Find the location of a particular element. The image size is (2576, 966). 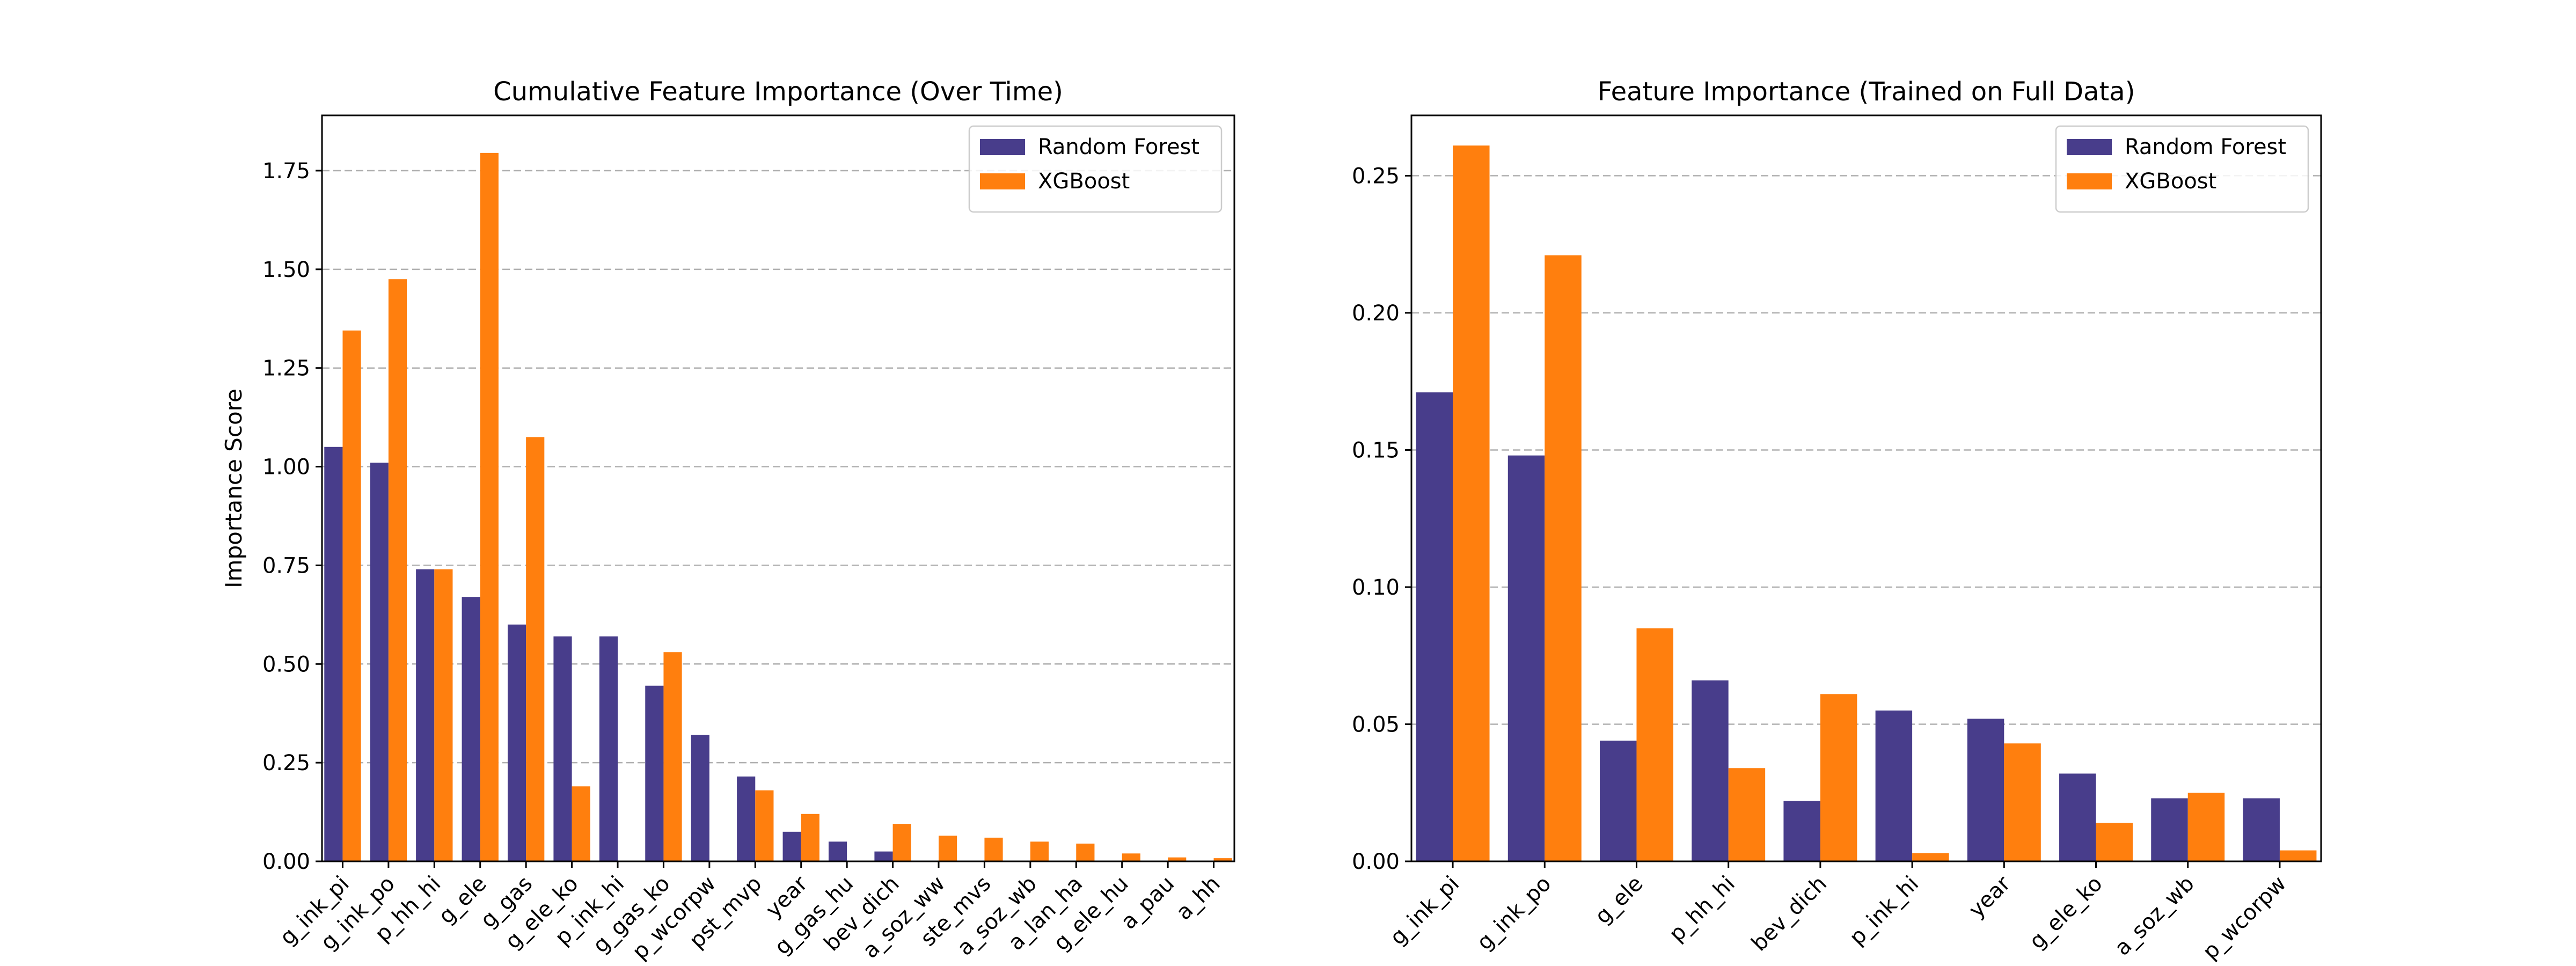

xgboost-bar-pst_mvp is located at coordinates (764, 825).